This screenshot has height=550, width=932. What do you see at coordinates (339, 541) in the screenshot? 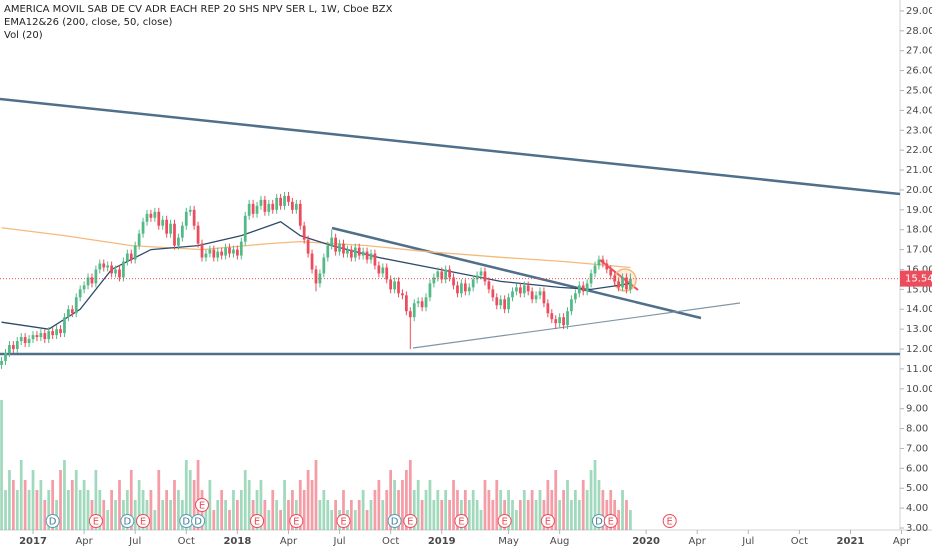
I see `x-tick-label: Jul` at bounding box center [339, 541].